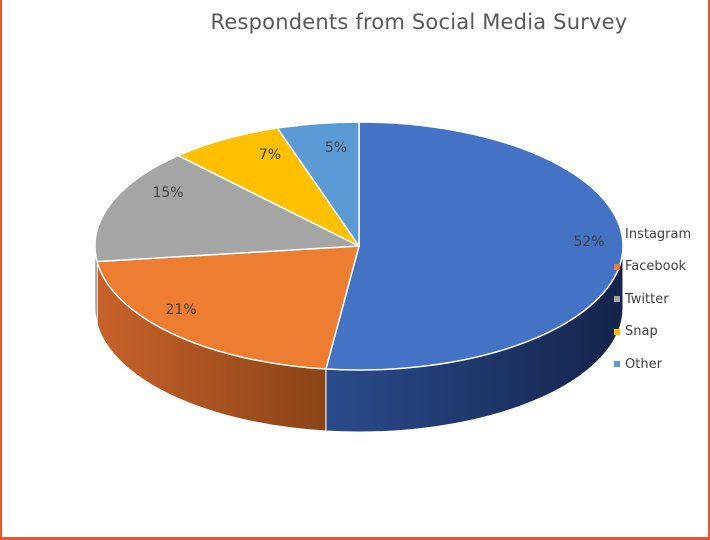 Image resolution: width=710 pixels, height=540 pixels. I want to click on data-label-other: 5%, so click(336, 148).